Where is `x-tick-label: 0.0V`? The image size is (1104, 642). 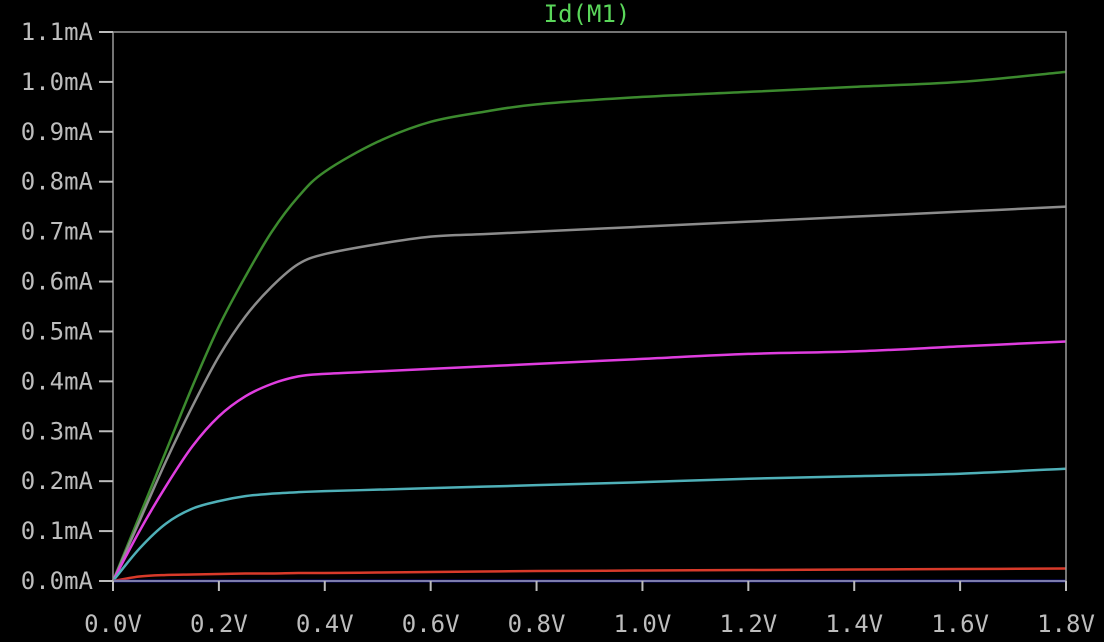
x-tick-label: 0.0V is located at coordinates (113, 624).